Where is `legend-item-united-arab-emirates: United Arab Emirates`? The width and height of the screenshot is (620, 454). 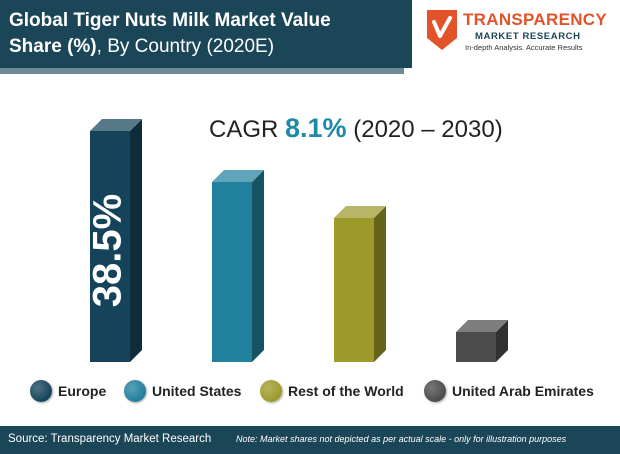 legend-item-united-arab-emirates: United Arab Emirates is located at coordinates (509, 391).